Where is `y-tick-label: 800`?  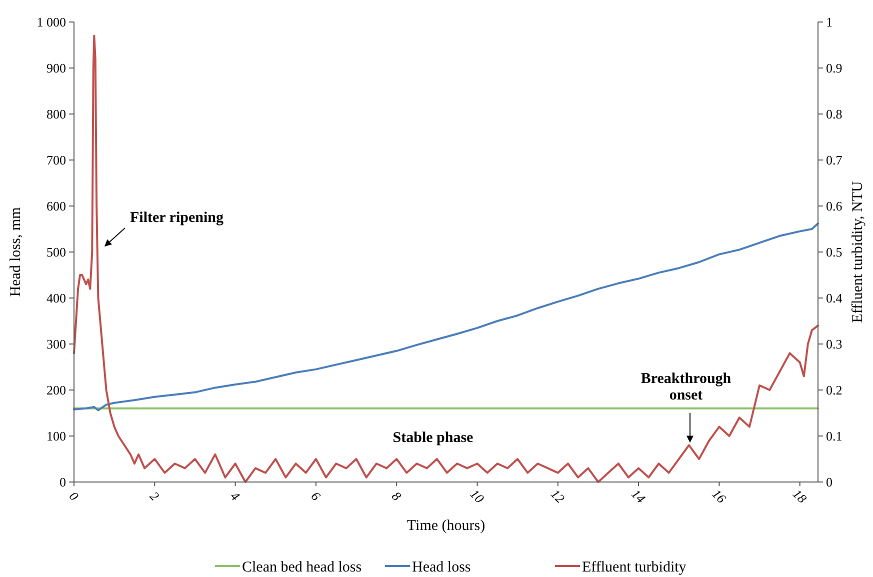 y-tick-label: 800 is located at coordinates (56, 114).